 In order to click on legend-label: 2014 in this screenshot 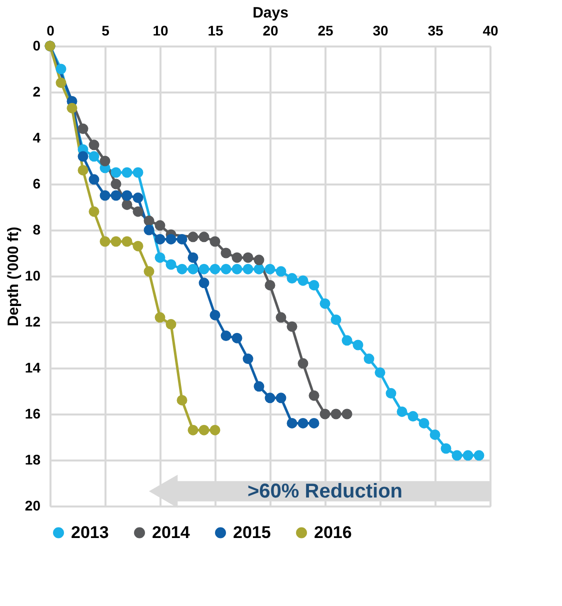, I will do `click(171, 532)`.